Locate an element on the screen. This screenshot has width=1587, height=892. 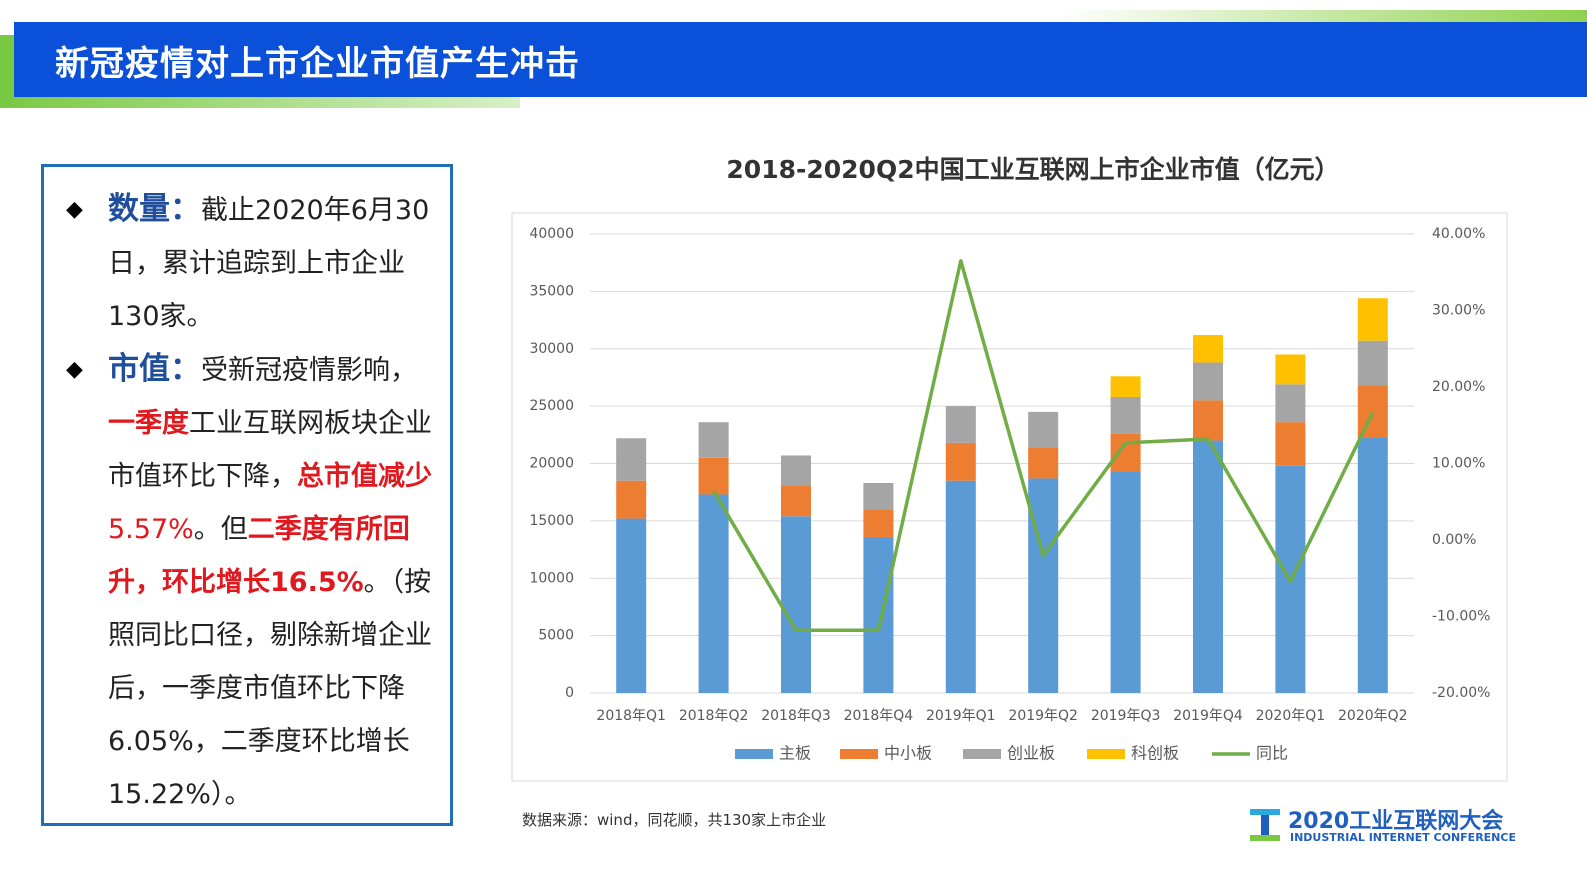
legend-label: 同比 is located at coordinates (1272, 753).